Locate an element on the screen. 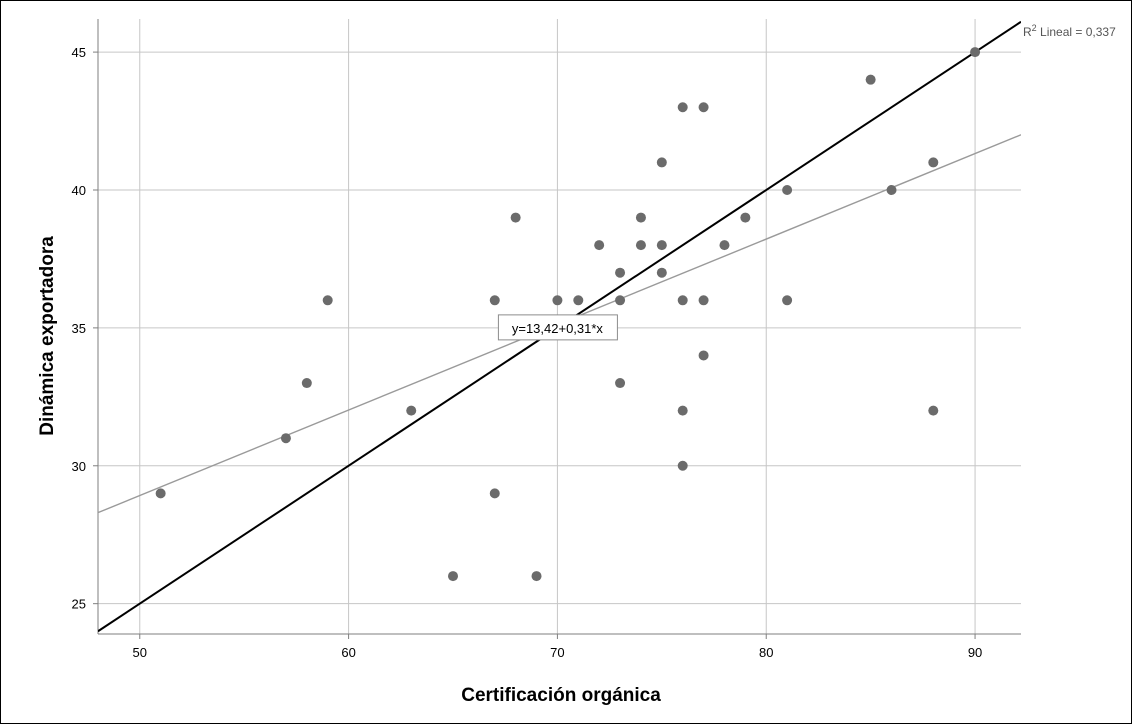 The height and width of the screenshot is (724, 1132). x-axis-title: Certificación orgánica is located at coordinates (561, 695).